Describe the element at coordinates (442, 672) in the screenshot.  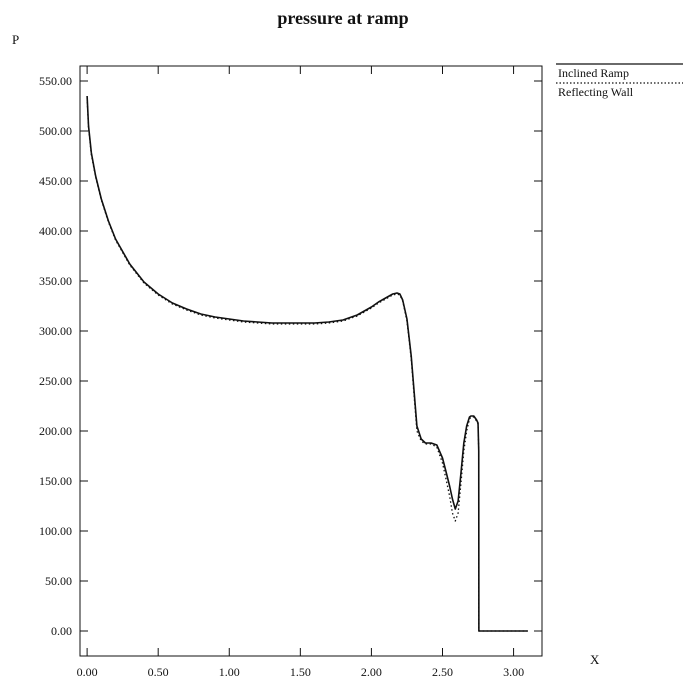
I see `x-tick-label: 2.50` at that location.